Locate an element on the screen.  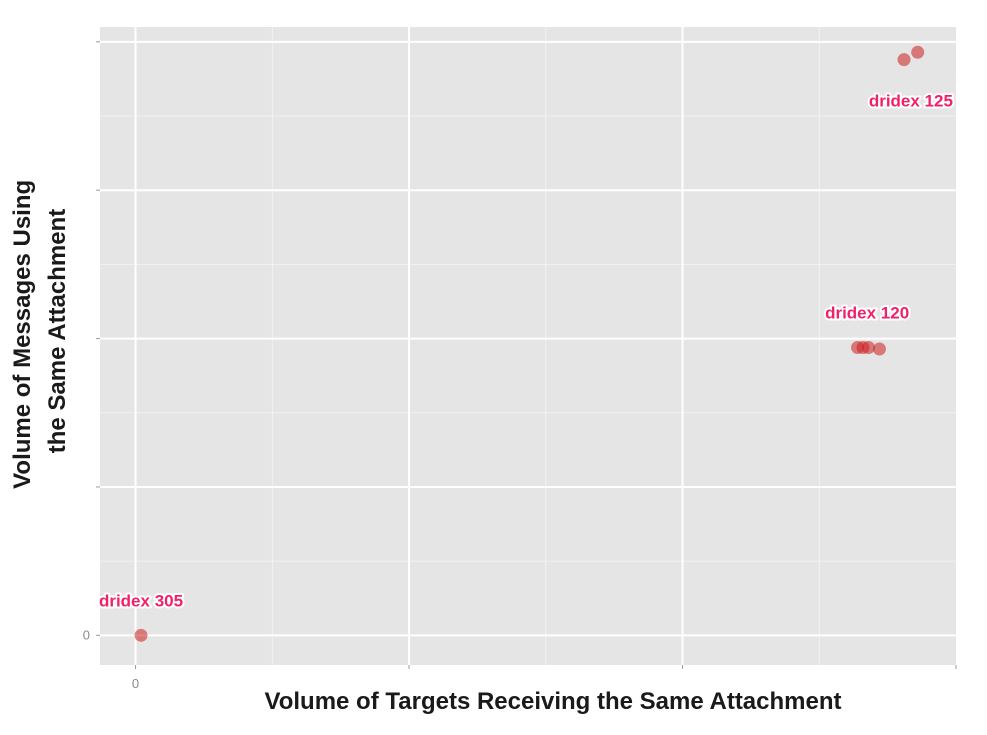
x-tick-label: 0 is located at coordinates (135, 683).